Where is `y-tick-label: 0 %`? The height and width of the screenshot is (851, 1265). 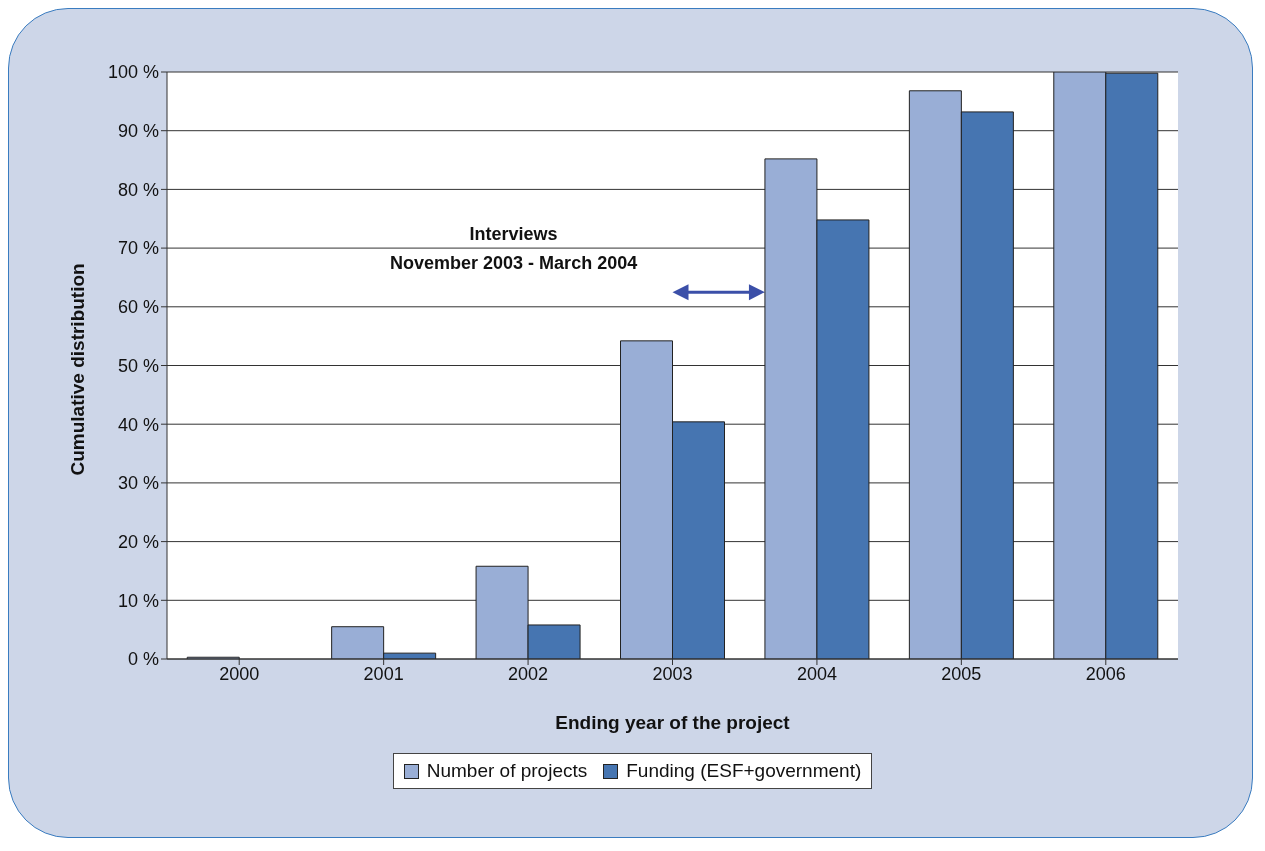
y-tick-label: 0 % is located at coordinates (143, 659).